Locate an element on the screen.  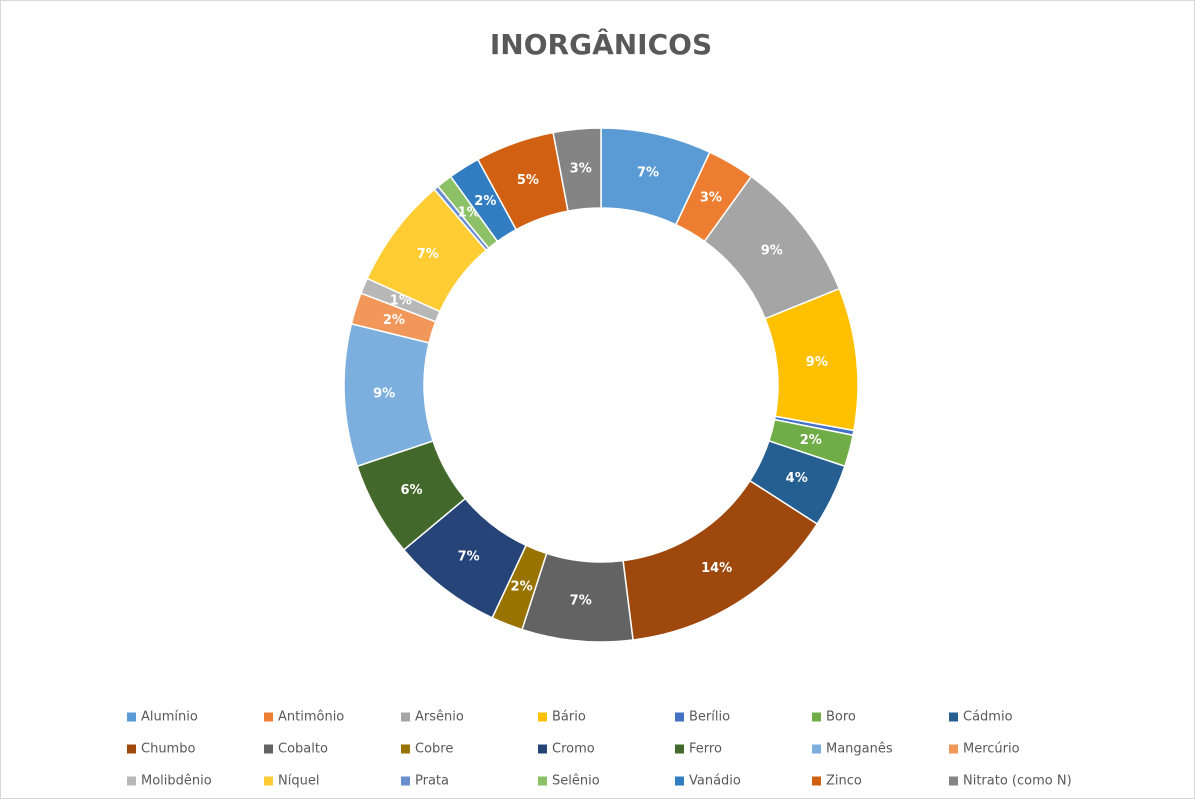
legend-label: Níquel is located at coordinates (298, 781).